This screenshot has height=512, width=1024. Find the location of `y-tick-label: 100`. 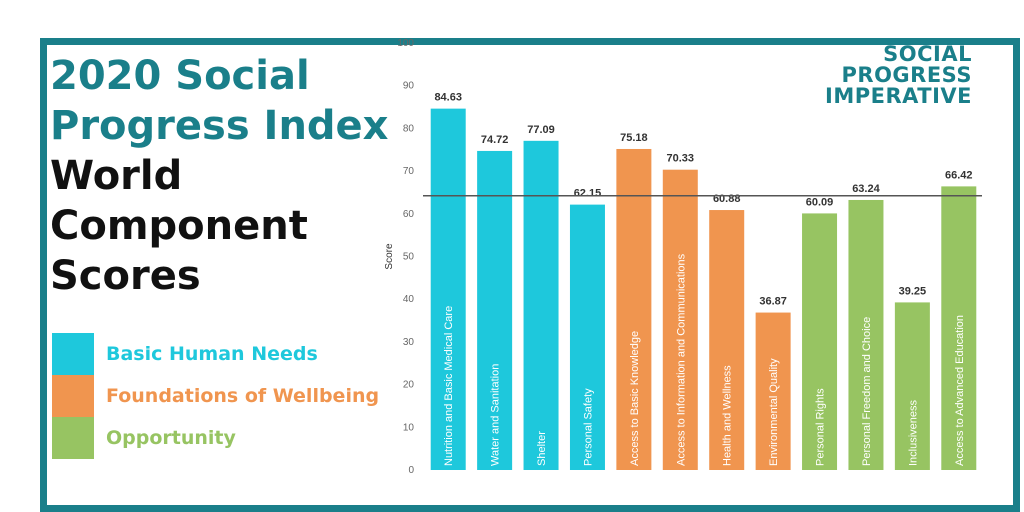

y-tick-label: 100 is located at coordinates (405, 43).